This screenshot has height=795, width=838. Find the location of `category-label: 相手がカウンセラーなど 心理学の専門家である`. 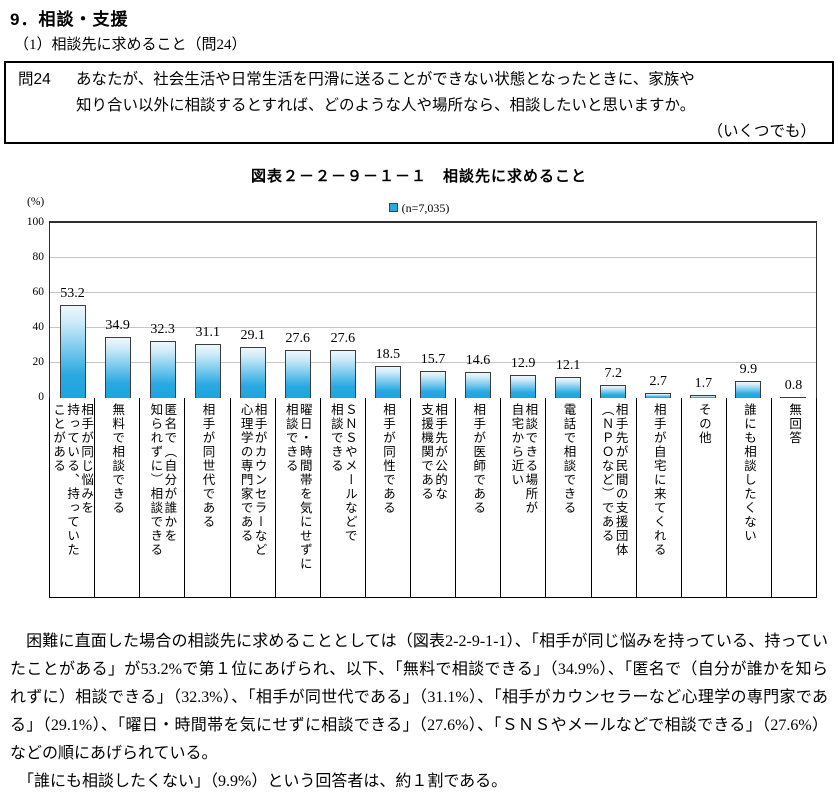

category-label: 相手がカウンセラーなど 心理学の専門家である is located at coordinates (252, 480).